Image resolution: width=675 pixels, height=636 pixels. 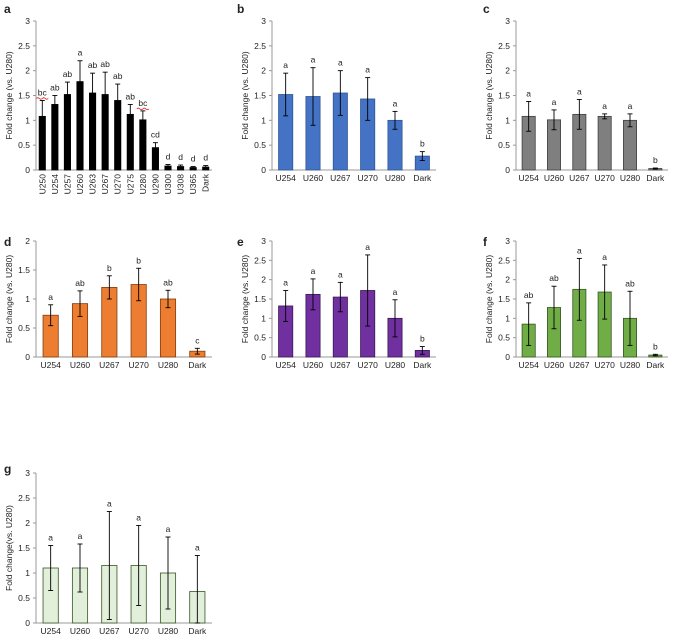 I want to click on panel-letter: e, so click(x=240, y=242).